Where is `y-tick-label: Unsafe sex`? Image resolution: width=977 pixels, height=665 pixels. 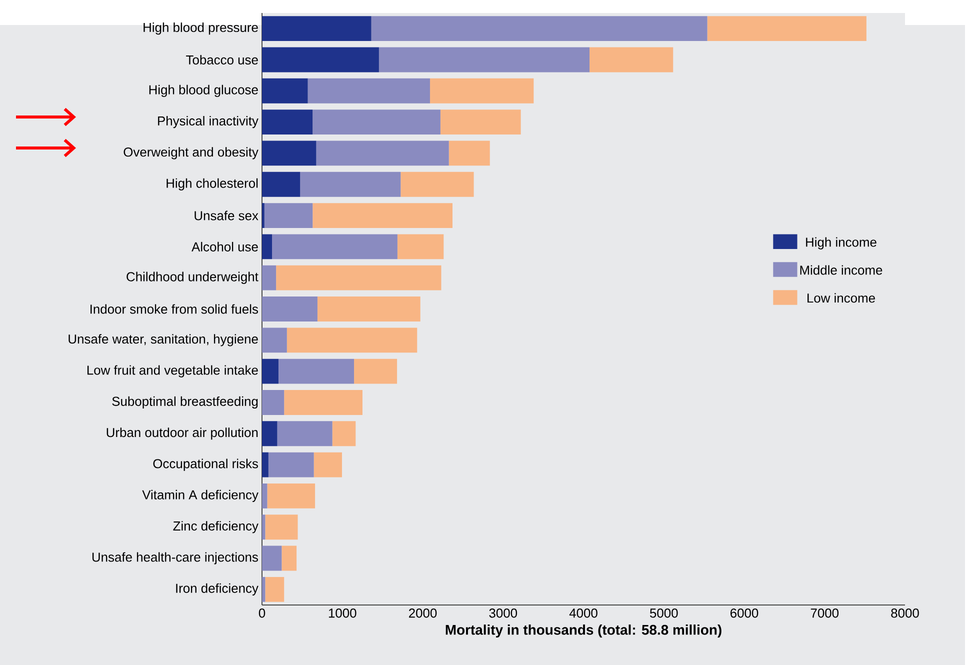
y-tick-label: Unsafe sex is located at coordinates (226, 215).